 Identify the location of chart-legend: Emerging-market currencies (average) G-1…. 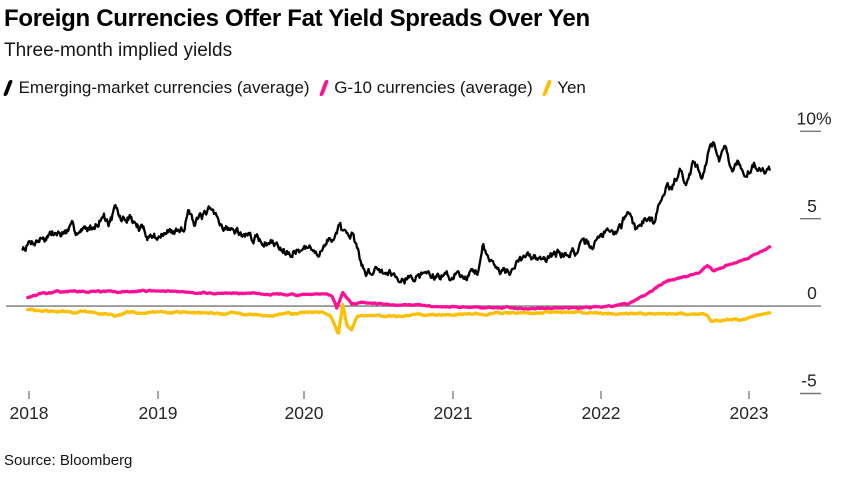
(294, 88).